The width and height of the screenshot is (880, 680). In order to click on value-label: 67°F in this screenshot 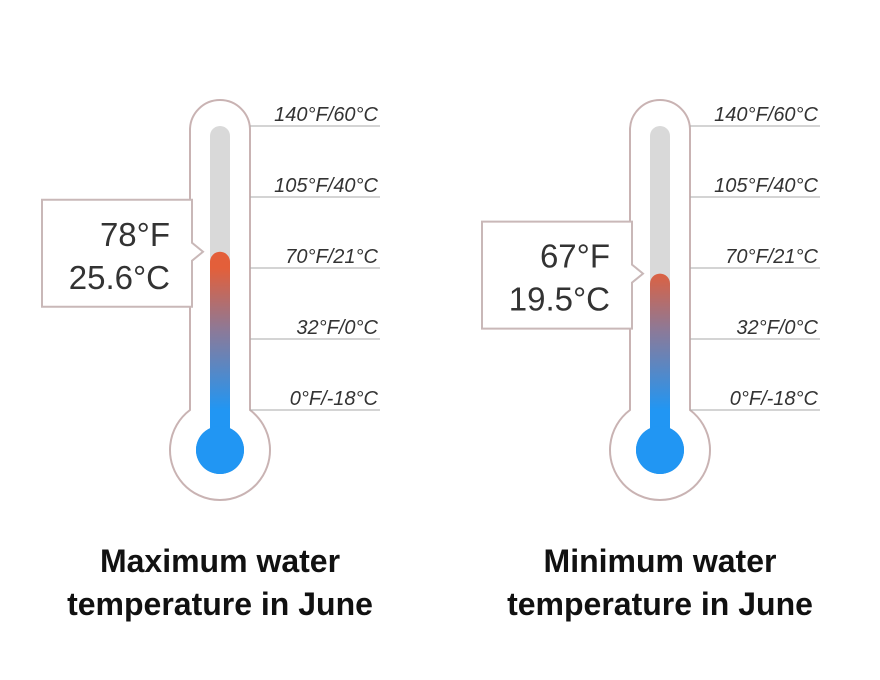, I will do `click(575, 256)`.